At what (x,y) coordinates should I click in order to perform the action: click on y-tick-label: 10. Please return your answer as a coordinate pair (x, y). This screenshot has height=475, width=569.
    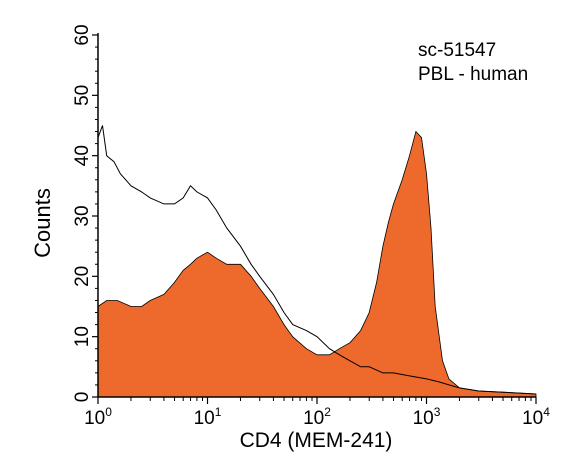
    Looking at the image, I should click on (82, 336).